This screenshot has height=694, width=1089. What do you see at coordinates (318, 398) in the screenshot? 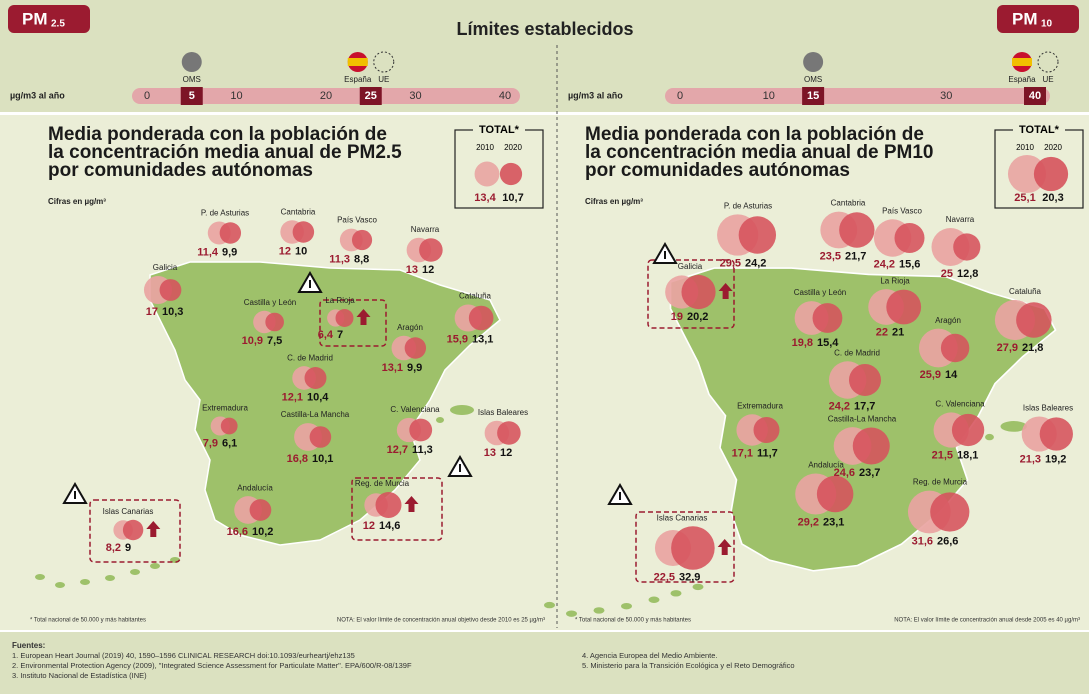
I see `value-2020: 10,4` at bounding box center [318, 398].